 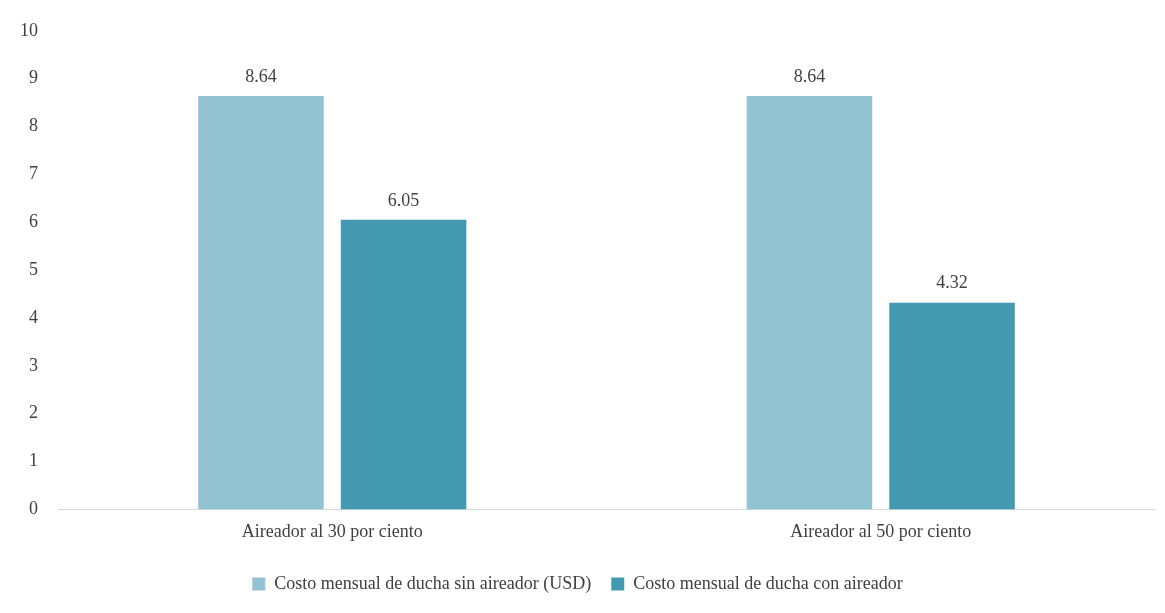 What do you see at coordinates (33, 412) in the screenshot?
I see `y-tick-label: 2` at bounding box center [33, 412].